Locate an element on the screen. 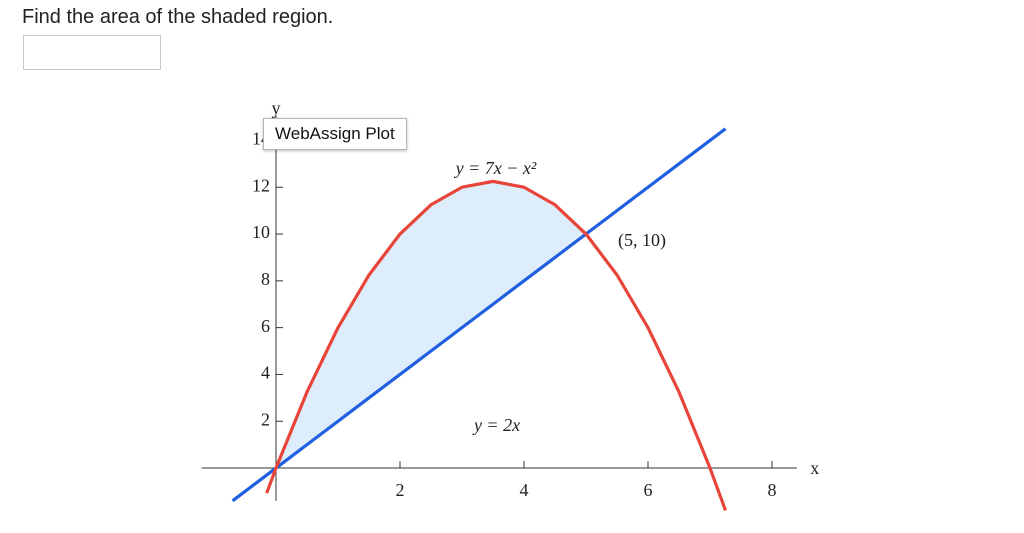 This screenshot has width=1024, height=533. annotation: y = 7x − x² is located at coordinates (495, 168).